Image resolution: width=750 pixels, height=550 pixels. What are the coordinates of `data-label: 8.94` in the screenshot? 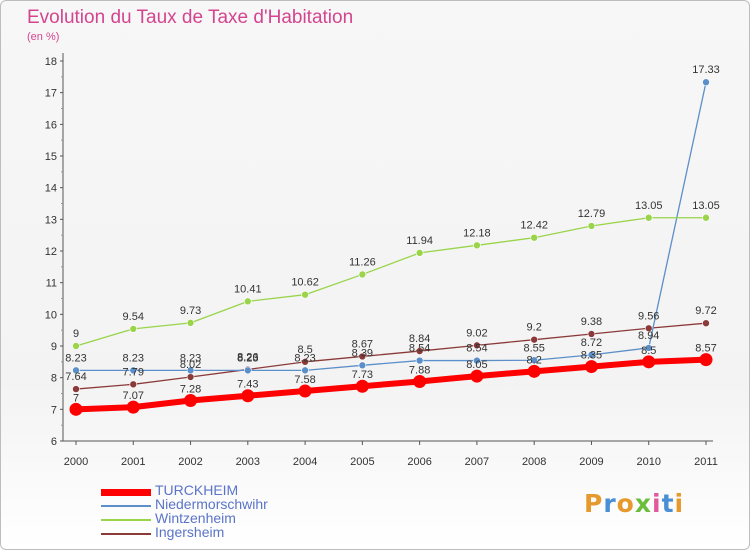 It's located at (648, 336).